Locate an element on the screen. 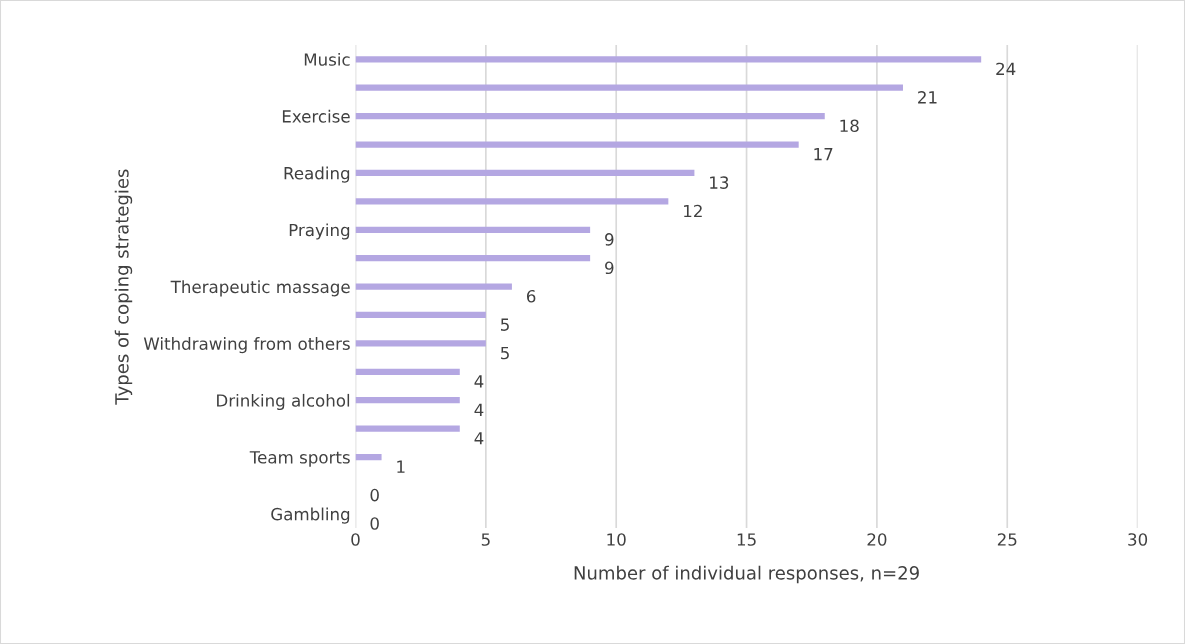 Image resolution: width=1185 pixels, height=644 pixels. data-label: 1 is located at coordinates (401, 466).